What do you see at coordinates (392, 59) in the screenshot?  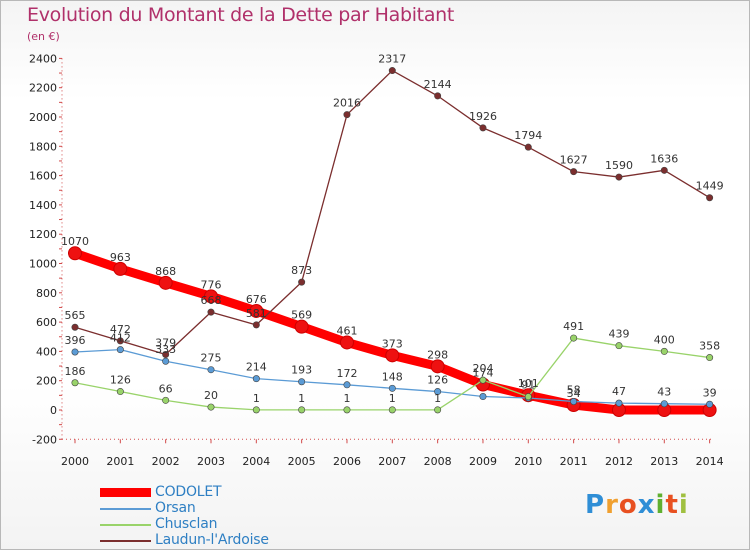 I see `data-label: 2317` at bounding box center [392, 59].